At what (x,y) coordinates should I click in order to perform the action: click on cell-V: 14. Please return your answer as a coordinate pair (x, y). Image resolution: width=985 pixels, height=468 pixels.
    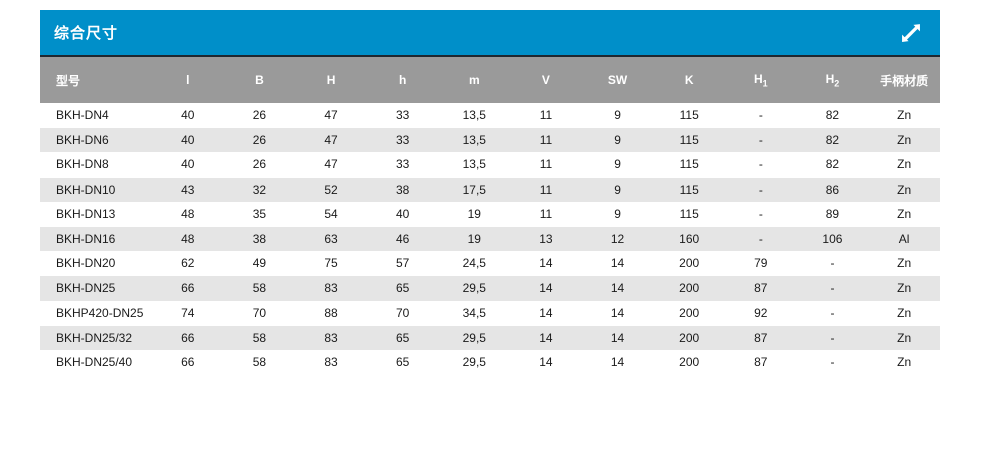
    Looking at the image, I should click on (546, 312).